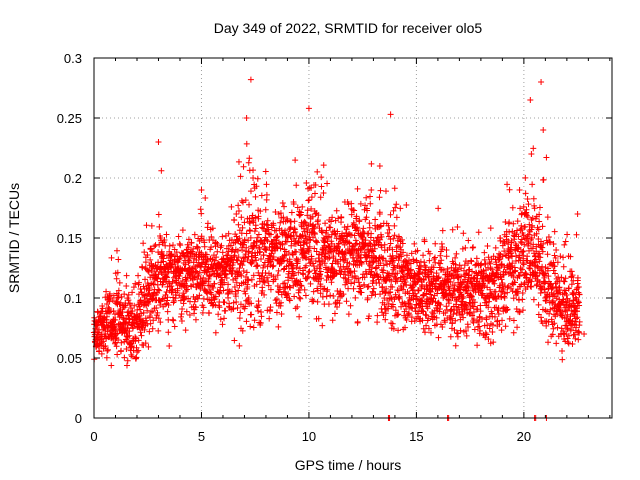  I want to click on x-axis-label: GPS time / hours, so click(348, 465).